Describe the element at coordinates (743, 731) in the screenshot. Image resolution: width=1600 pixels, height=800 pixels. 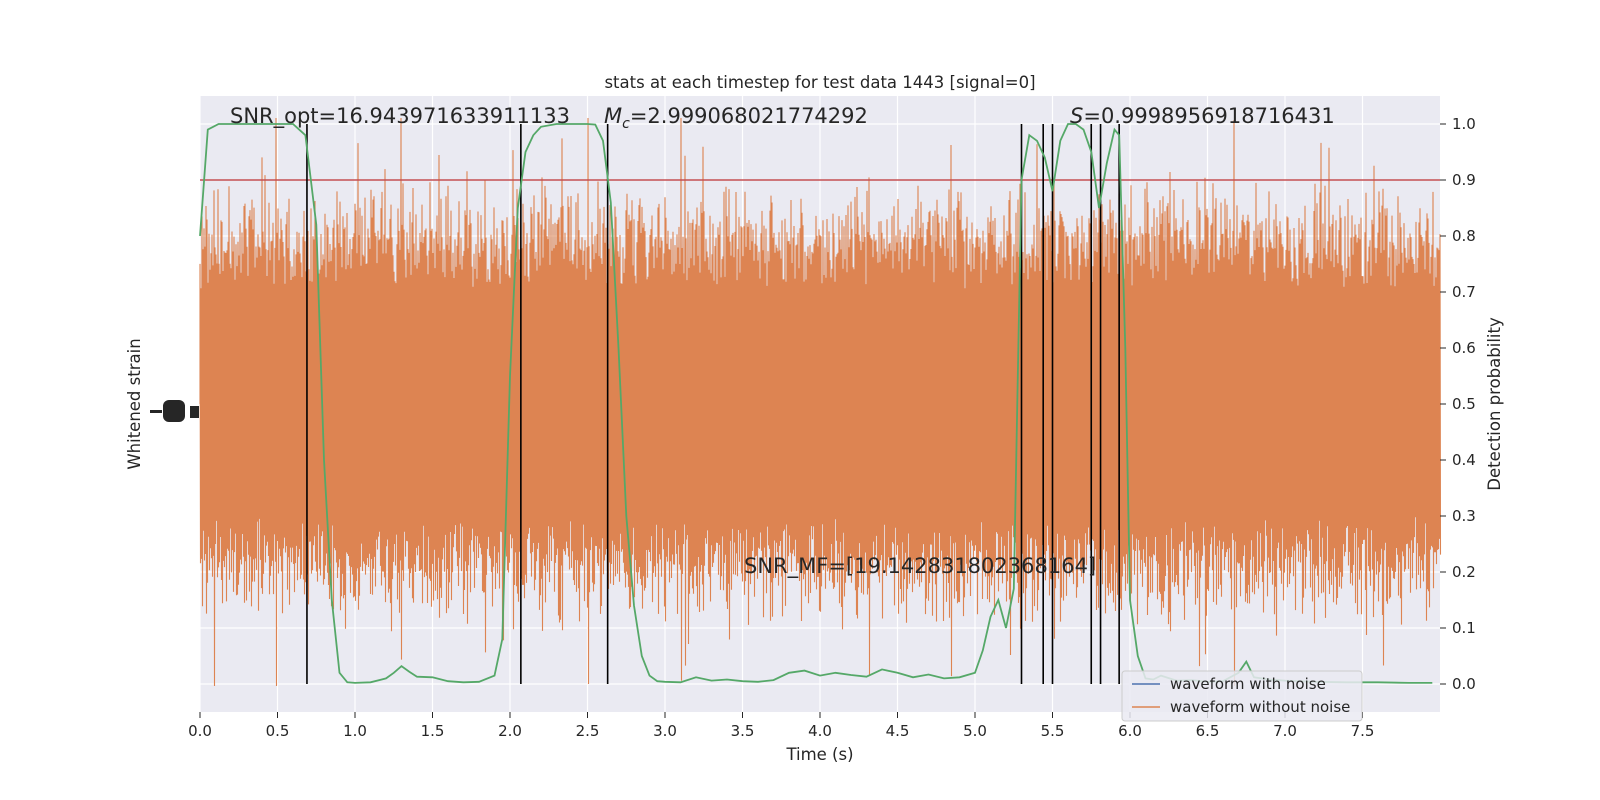
I see `x-tick-label: 3.5` at that location.